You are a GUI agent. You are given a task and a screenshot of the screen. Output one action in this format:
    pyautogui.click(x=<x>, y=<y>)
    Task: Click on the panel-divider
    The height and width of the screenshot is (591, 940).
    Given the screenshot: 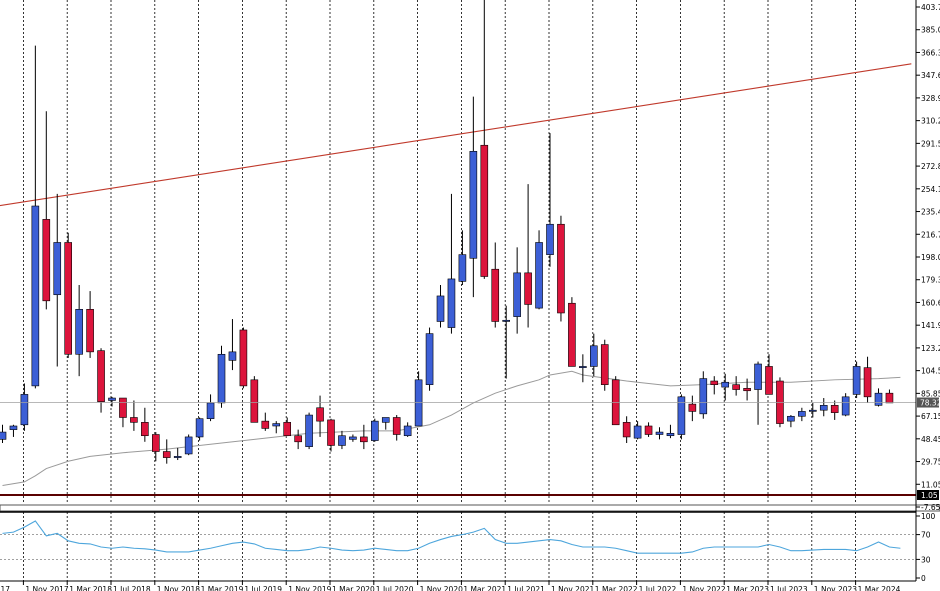 What is the action you would take?
    pyautogui.click(x=470, y=503)
    